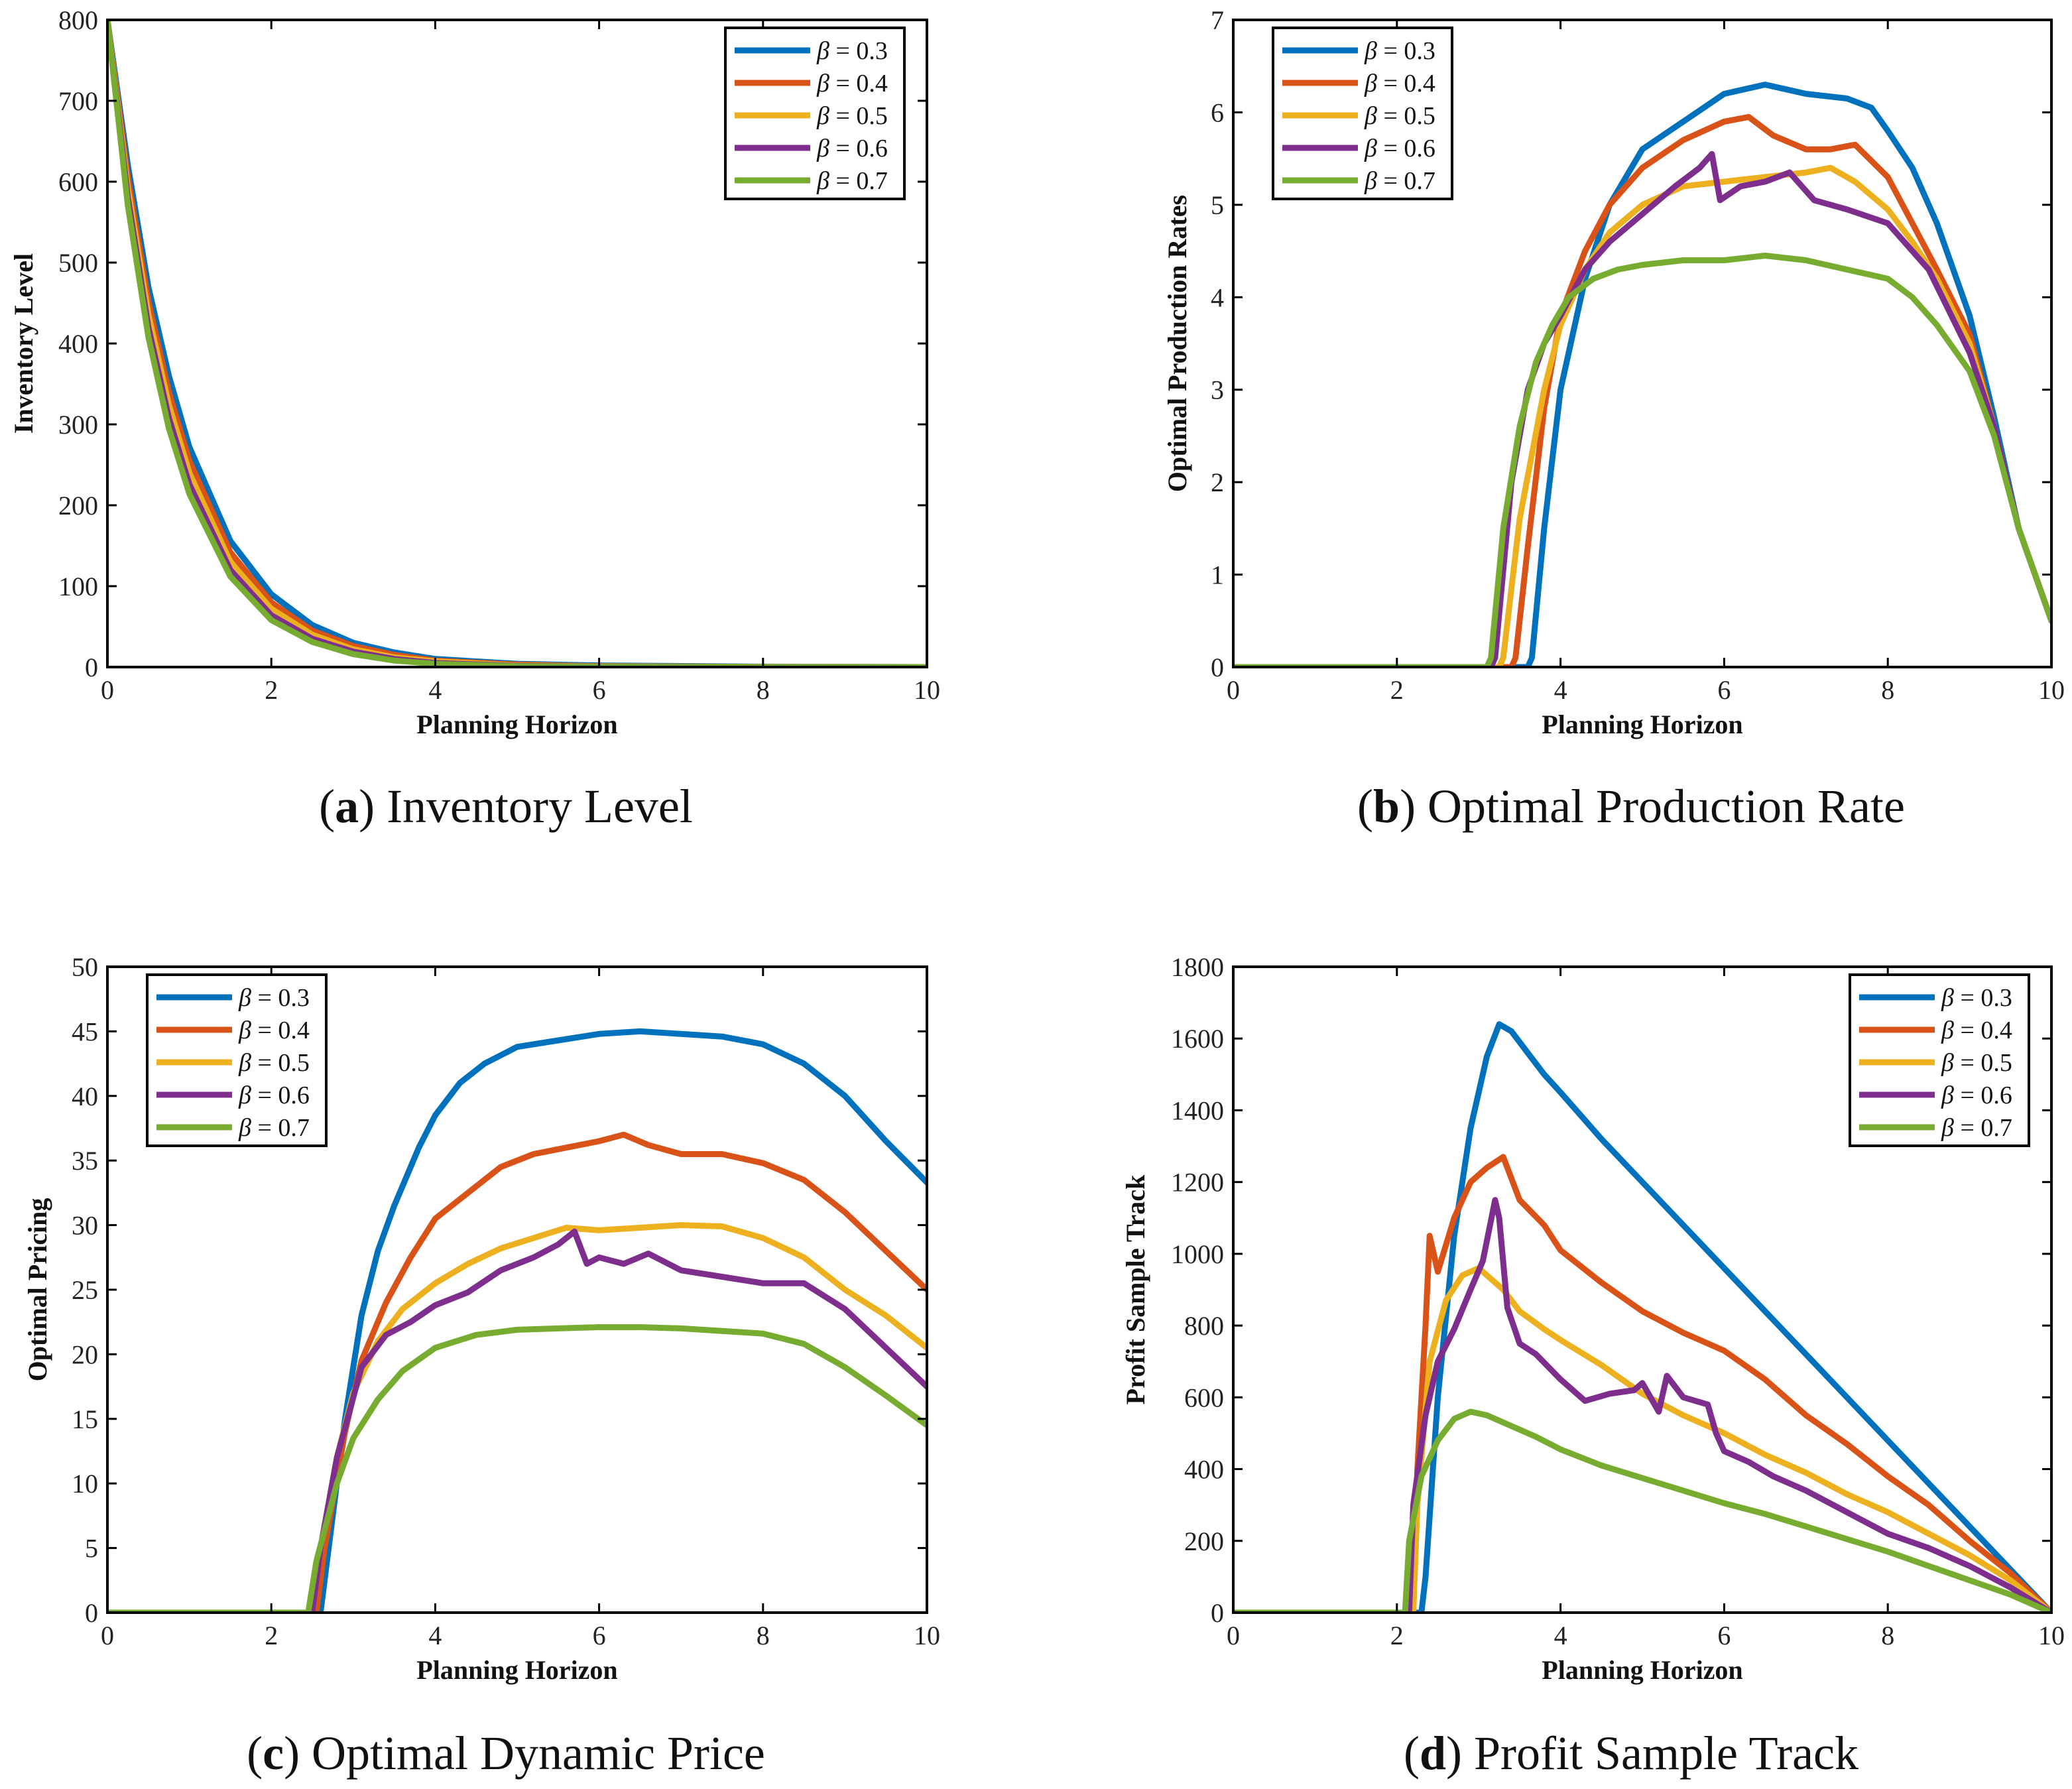  I want to click on y-tick-label: 1800, so click(1197, 967).